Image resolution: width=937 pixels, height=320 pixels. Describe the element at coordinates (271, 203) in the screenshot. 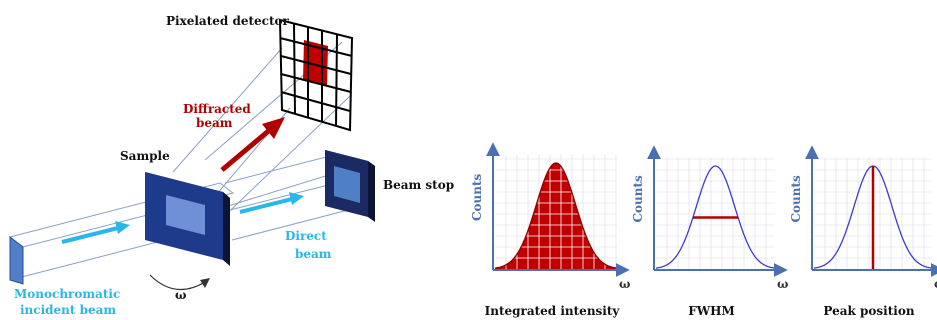

I see `direct-arrow` at that location.